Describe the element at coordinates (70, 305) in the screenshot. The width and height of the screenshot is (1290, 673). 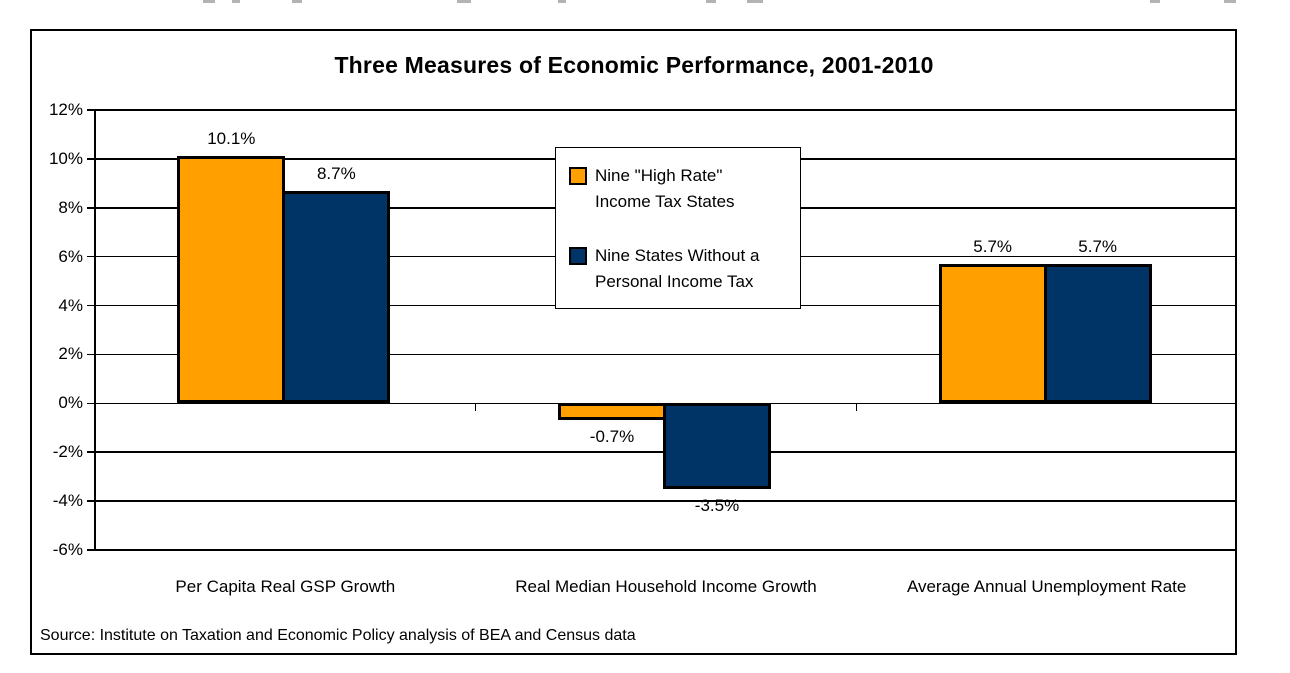
I see `y-axis-label: 4%` at that location.